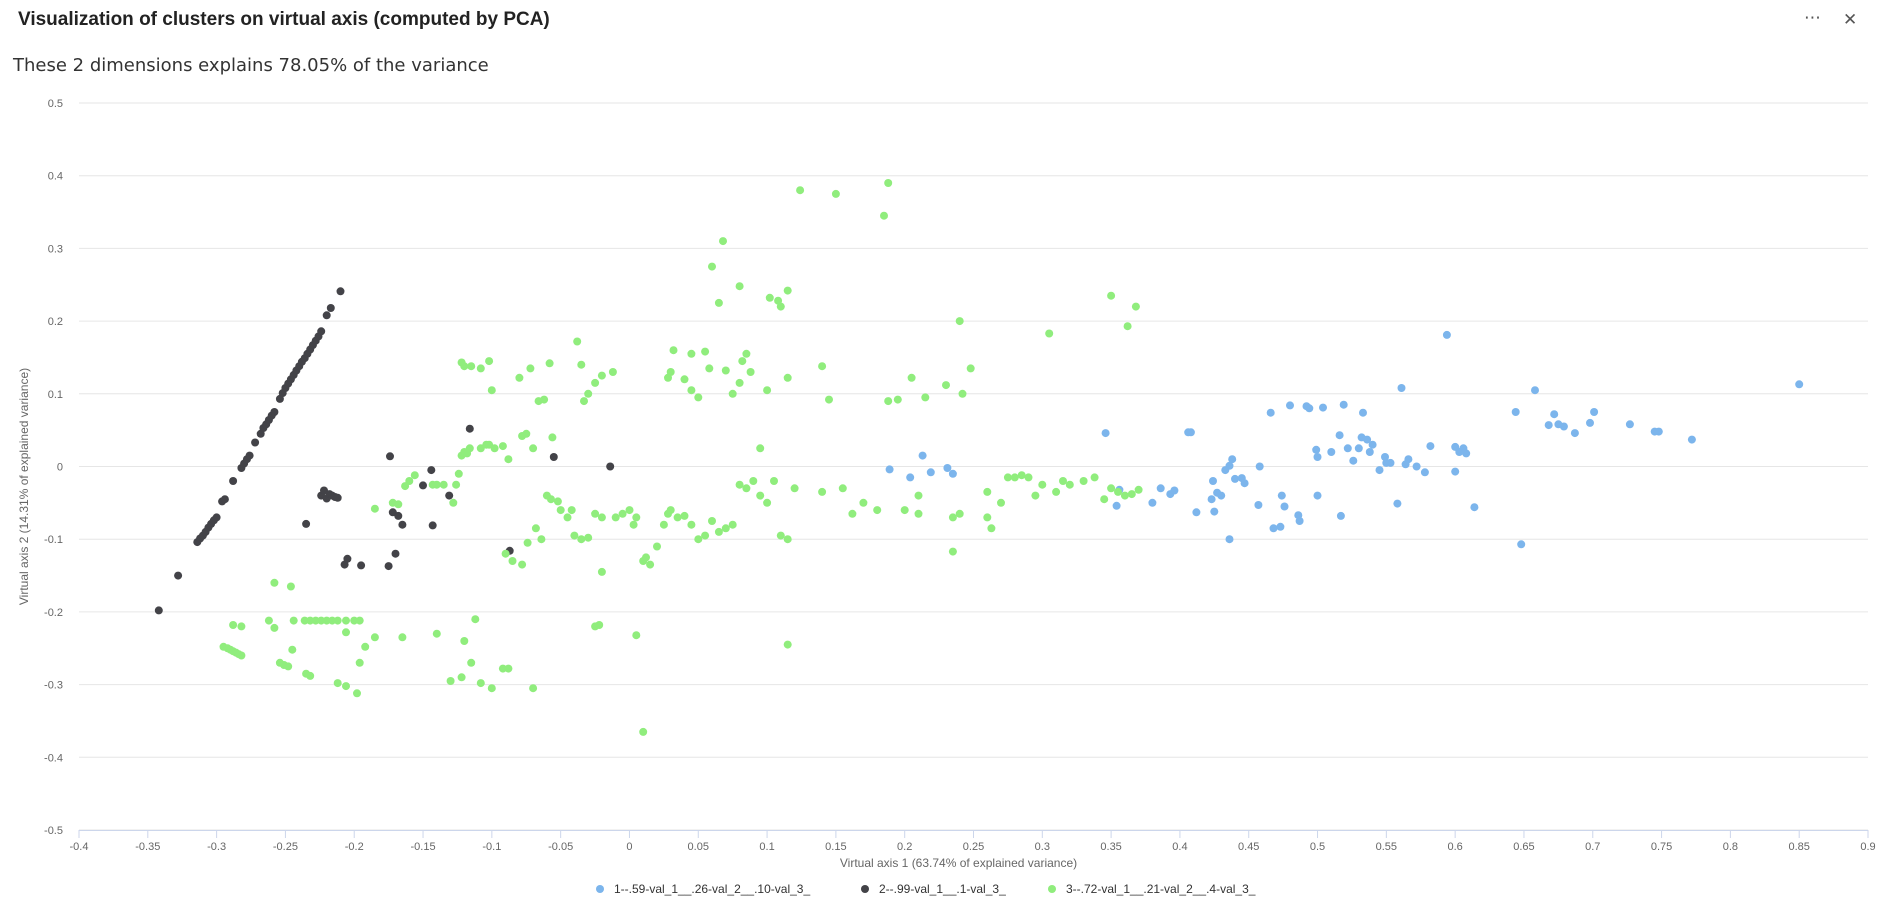  Describe the element at coordinates (1152, 889) in the screenshot. I see `legend-item-series-3: 3--.72-val_1__.21-val_2__.4-val_3_` at that location.